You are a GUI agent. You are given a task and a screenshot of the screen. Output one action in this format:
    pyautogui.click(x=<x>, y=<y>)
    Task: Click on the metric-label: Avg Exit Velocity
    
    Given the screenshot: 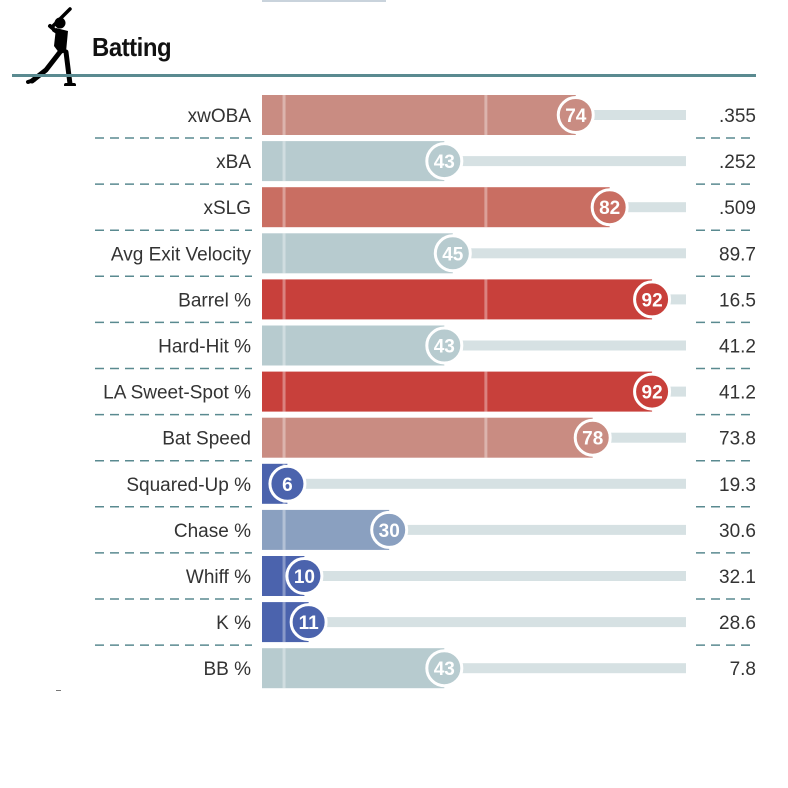 What is the action you would take?
    pyautogui.click(x=181, y=254)
    